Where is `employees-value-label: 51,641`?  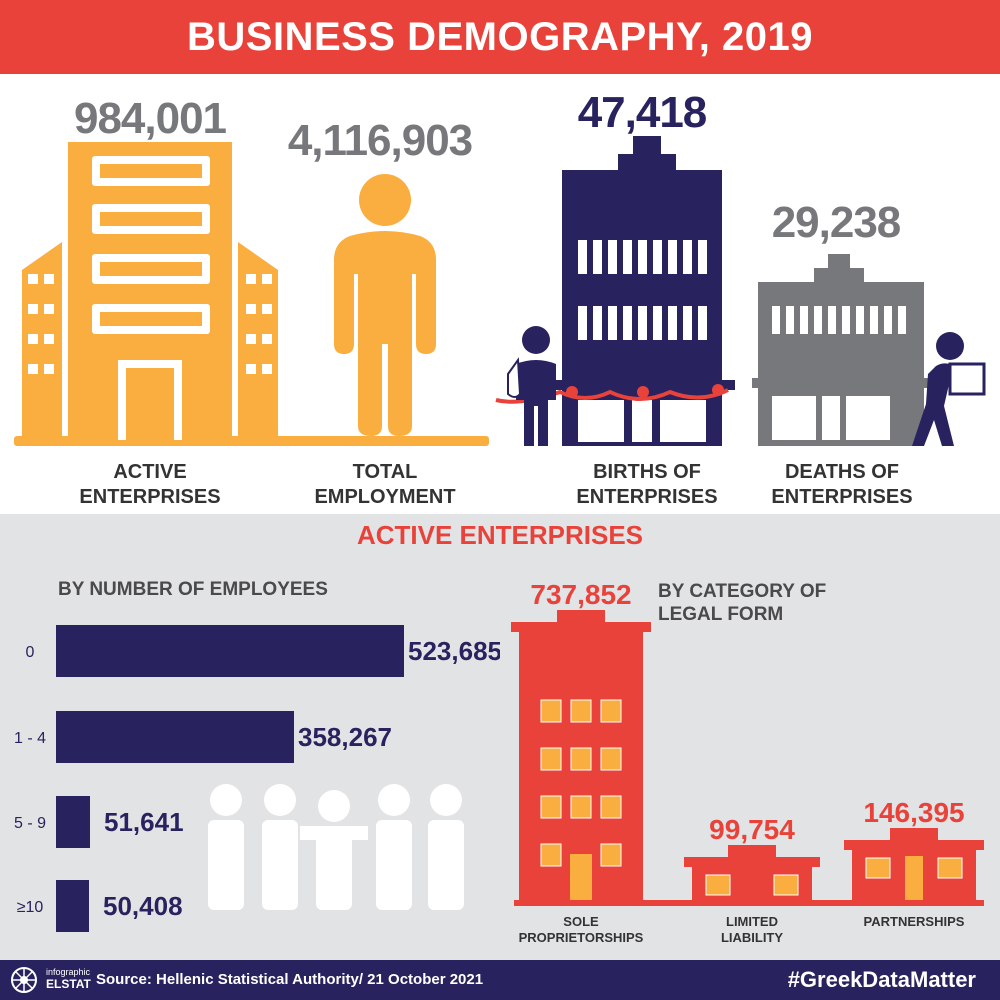
employees-value-label: 51,641 is located at coordinates (144, 822).